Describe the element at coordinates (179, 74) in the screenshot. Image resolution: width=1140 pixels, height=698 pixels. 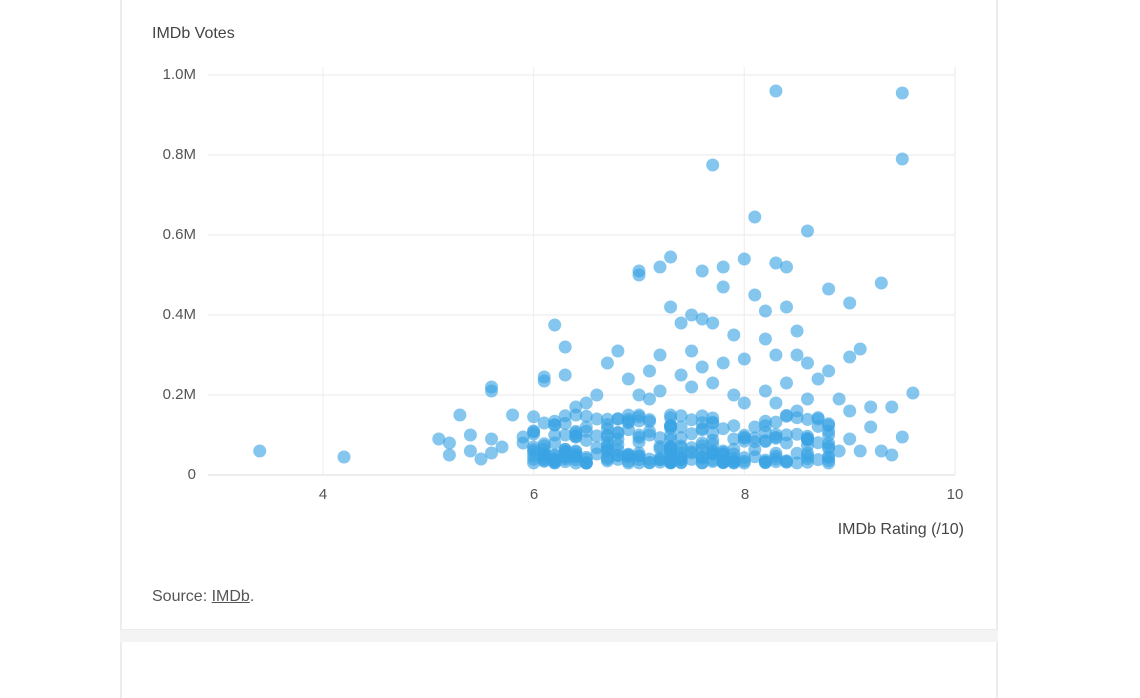
I see `y-tick-label: 1.0M` at that location.